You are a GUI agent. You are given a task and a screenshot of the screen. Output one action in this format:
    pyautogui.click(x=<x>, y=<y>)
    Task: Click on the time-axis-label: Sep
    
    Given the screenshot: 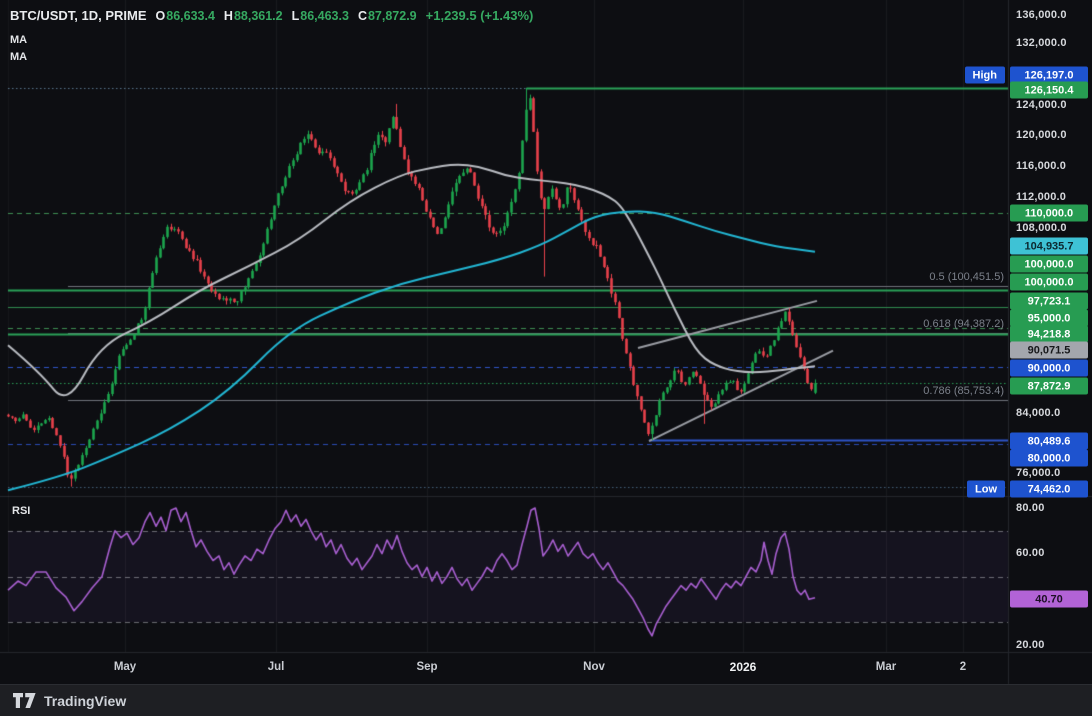 What is the action you would take?
    pyautogui.click(x=427, y=667)
    